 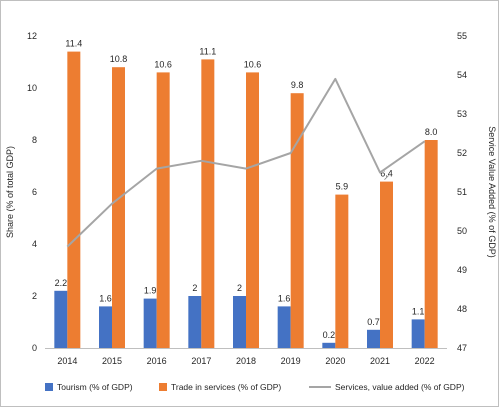 What do you see at coordinates (418, 311) in the screenshot?
I see `data-label-tourism: 1.1` at bounding box center [418, 311].